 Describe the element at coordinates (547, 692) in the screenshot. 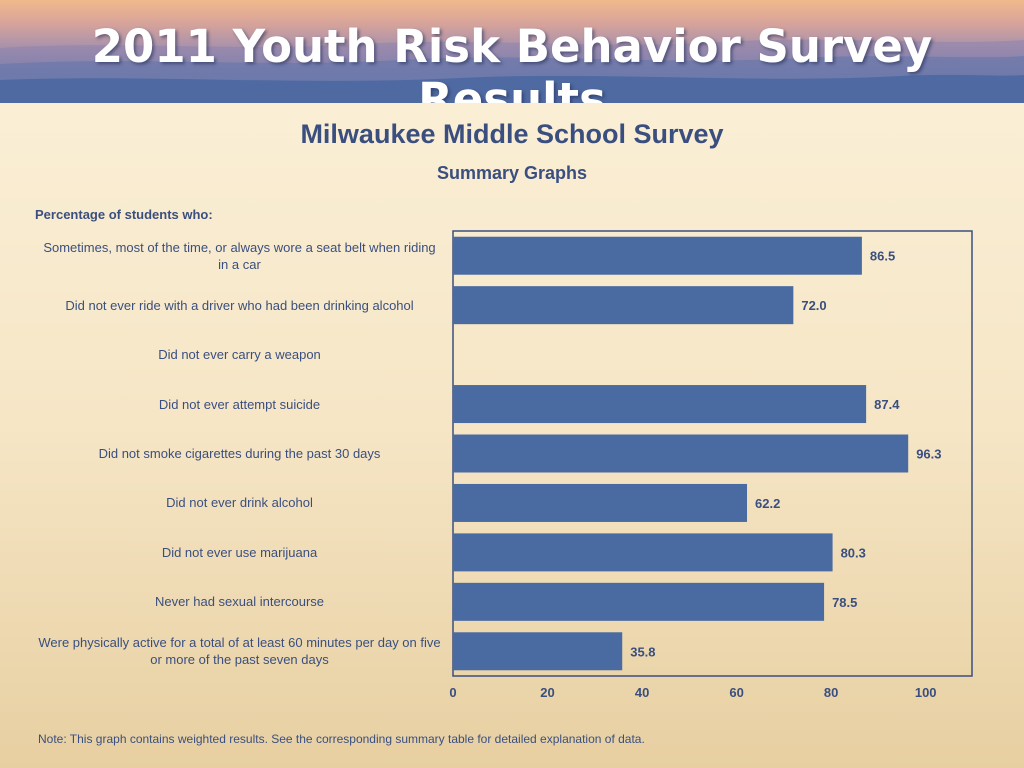

I see `x-tick-label: 20` at that location.